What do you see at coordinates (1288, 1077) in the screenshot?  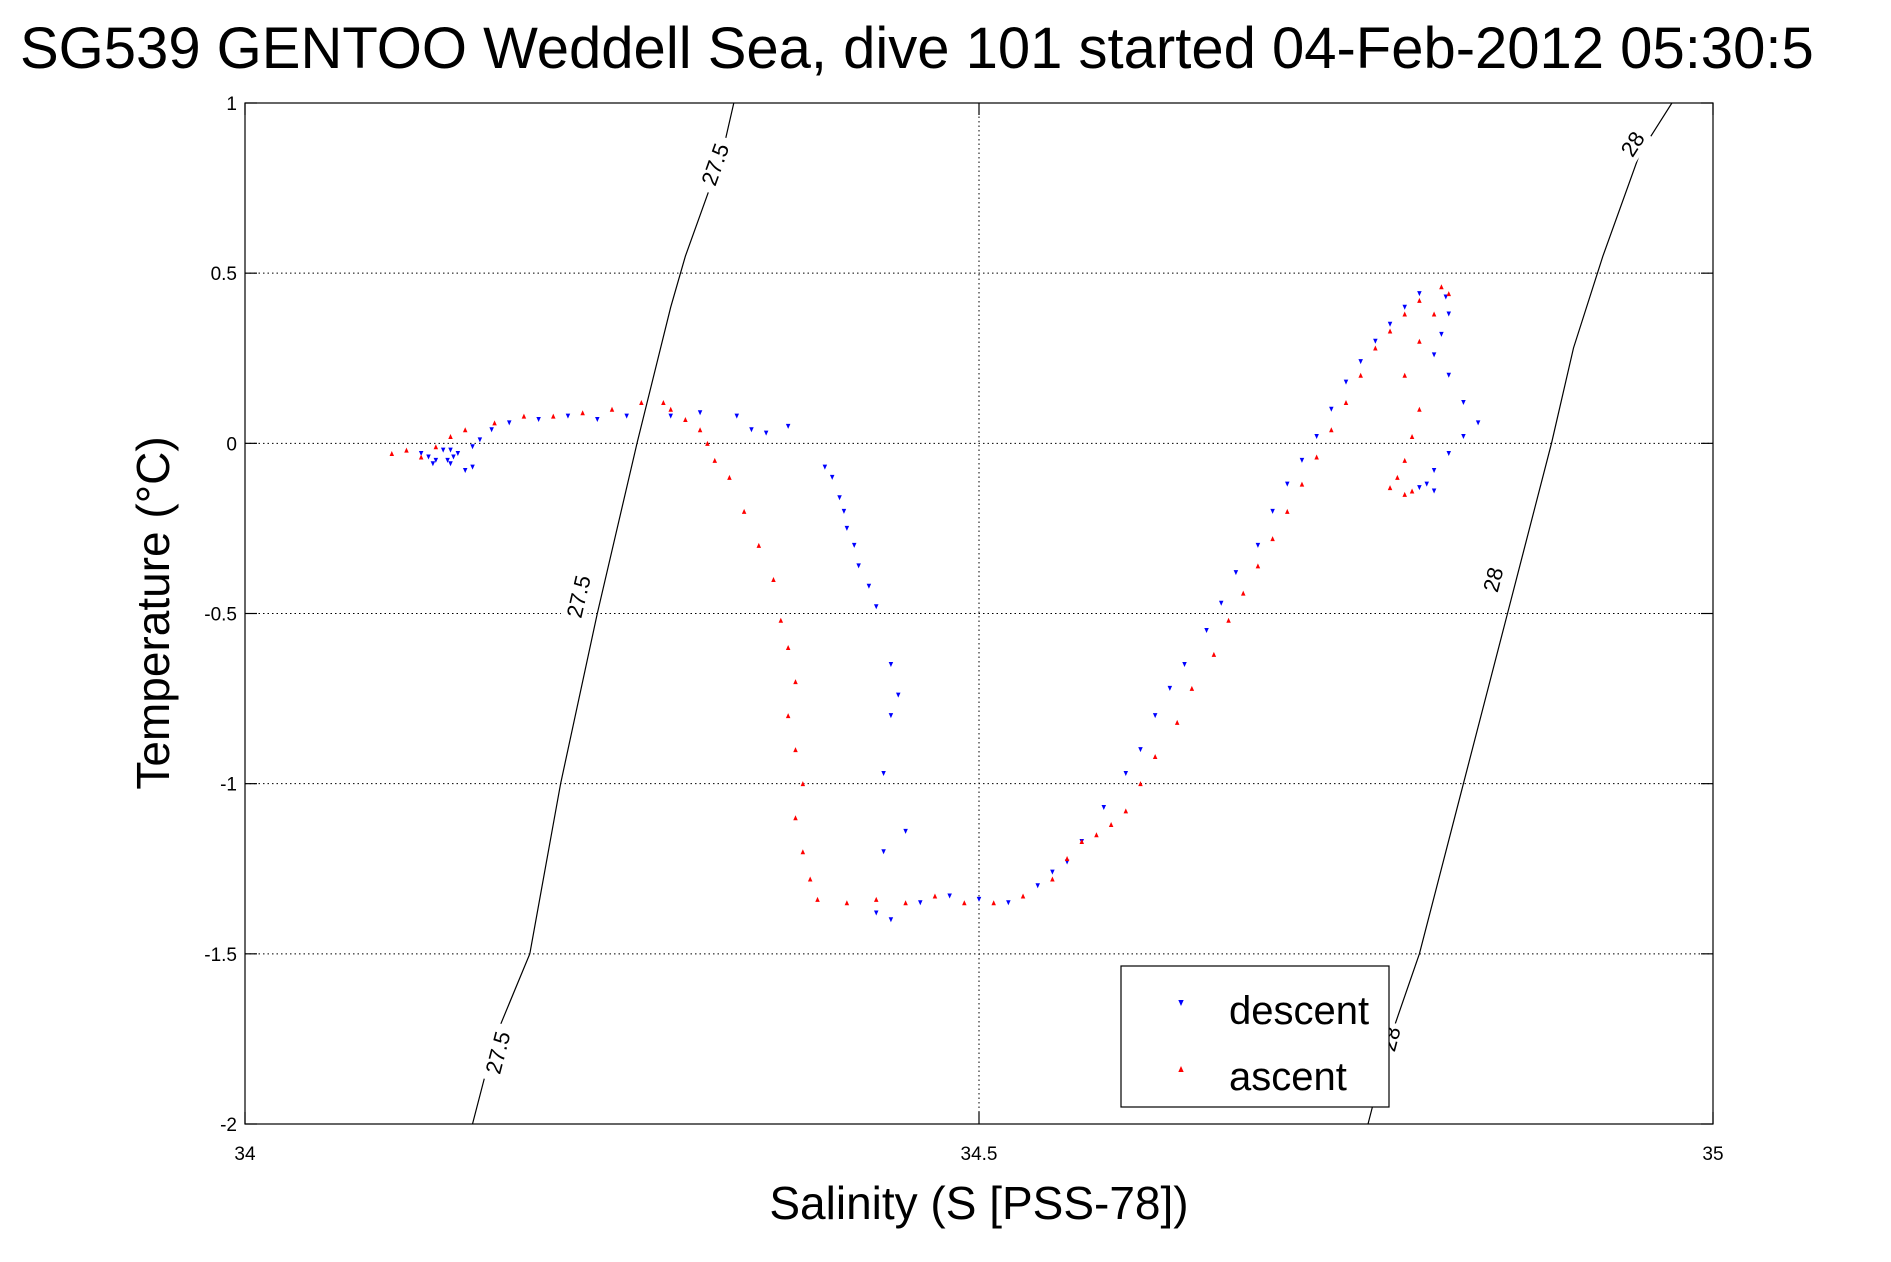 I see `legend-label-ascent: ascent` at bounding box center [1288, 1077].